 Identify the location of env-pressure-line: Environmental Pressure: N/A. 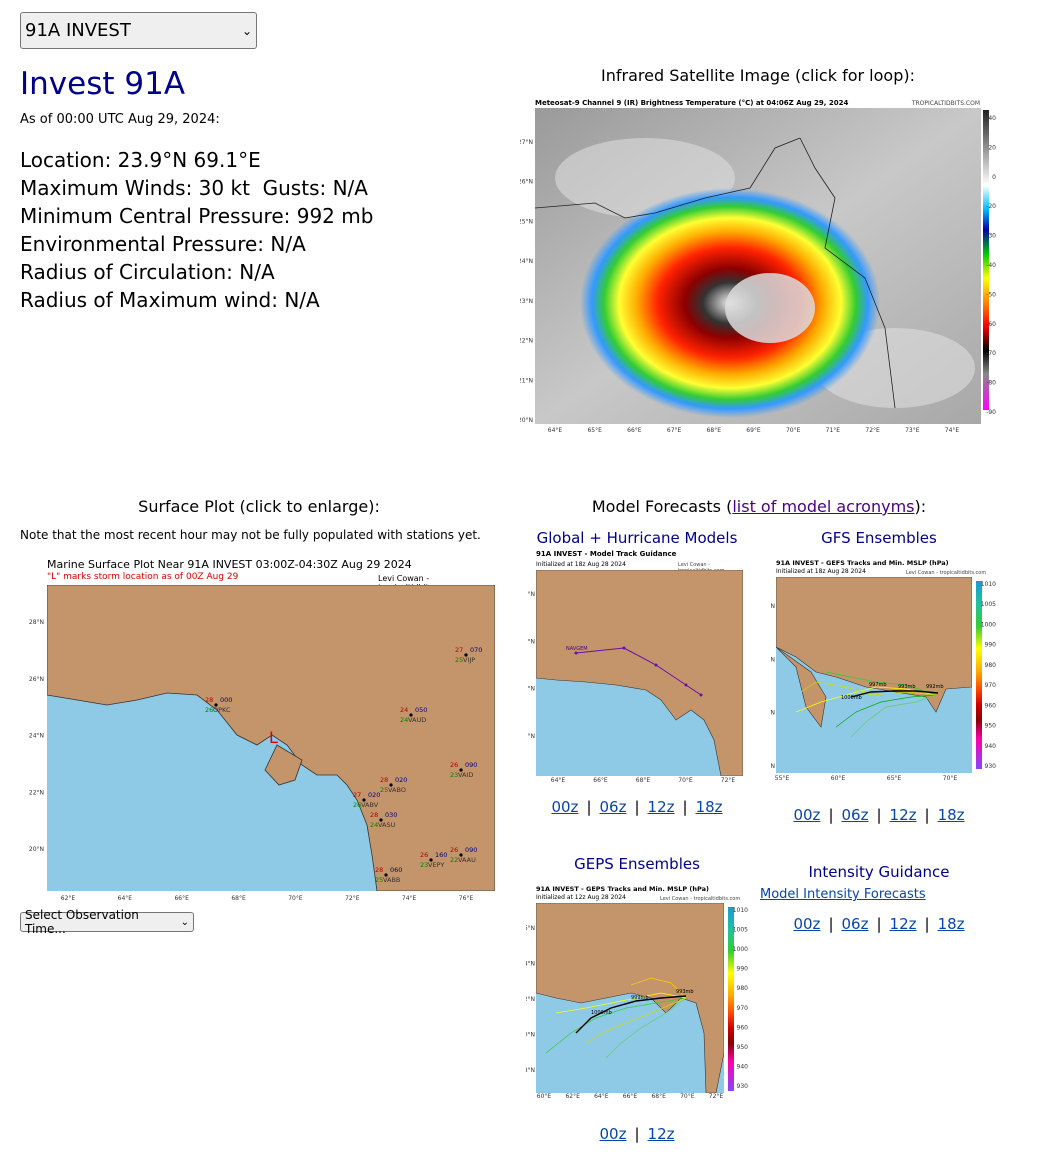
(163, 244).